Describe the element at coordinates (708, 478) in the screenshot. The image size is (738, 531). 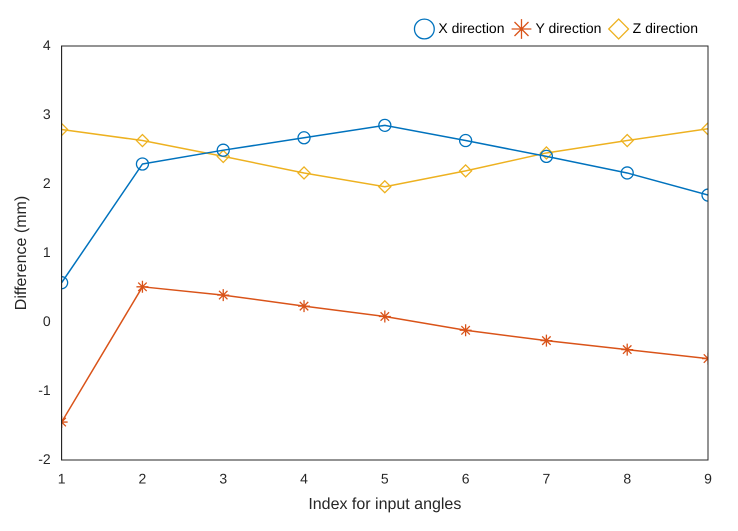
I see `x-tick-label: 9` at that location.